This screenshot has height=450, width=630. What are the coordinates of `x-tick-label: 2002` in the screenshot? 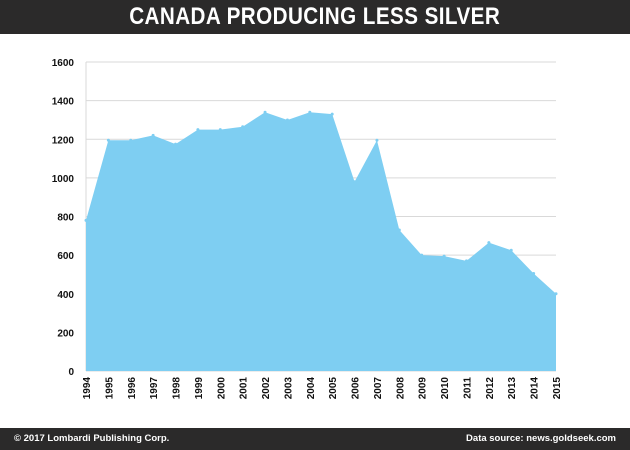 It's located at (266, 388).